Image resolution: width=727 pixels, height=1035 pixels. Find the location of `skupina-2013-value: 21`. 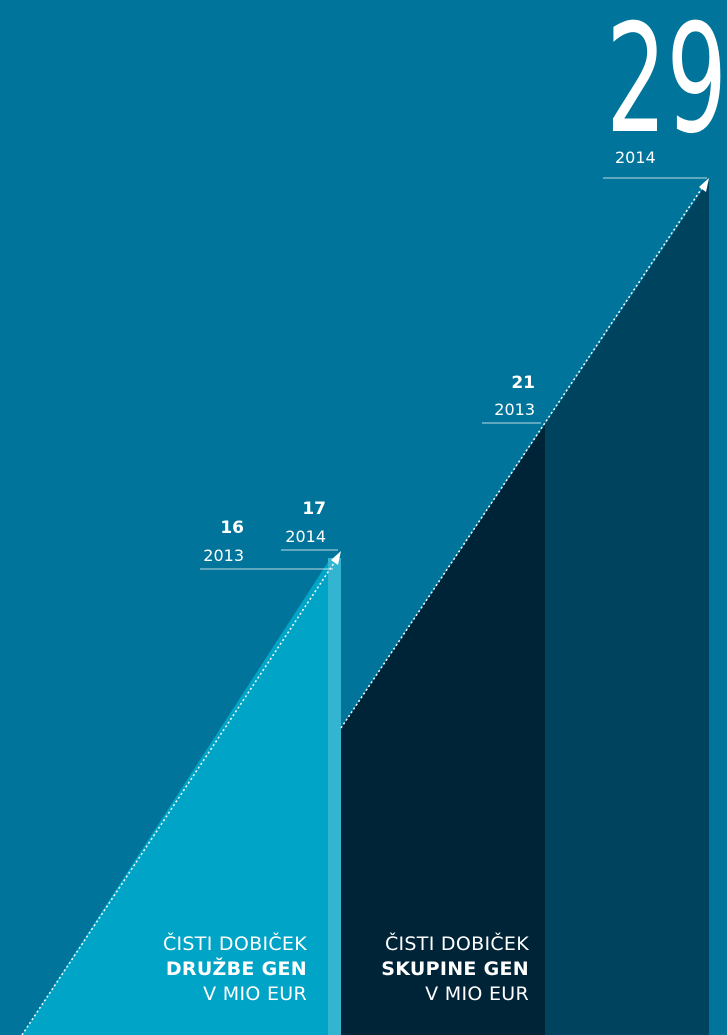

skupina-2013-value: 21 is located at coordinates (523, 383).